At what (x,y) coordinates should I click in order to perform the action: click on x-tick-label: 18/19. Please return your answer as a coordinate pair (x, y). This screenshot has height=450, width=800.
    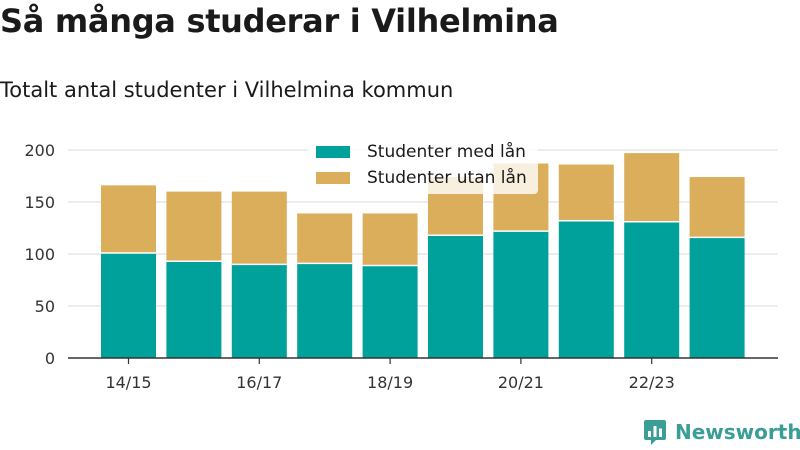
    Looking at the image, I should click on (390, 382).